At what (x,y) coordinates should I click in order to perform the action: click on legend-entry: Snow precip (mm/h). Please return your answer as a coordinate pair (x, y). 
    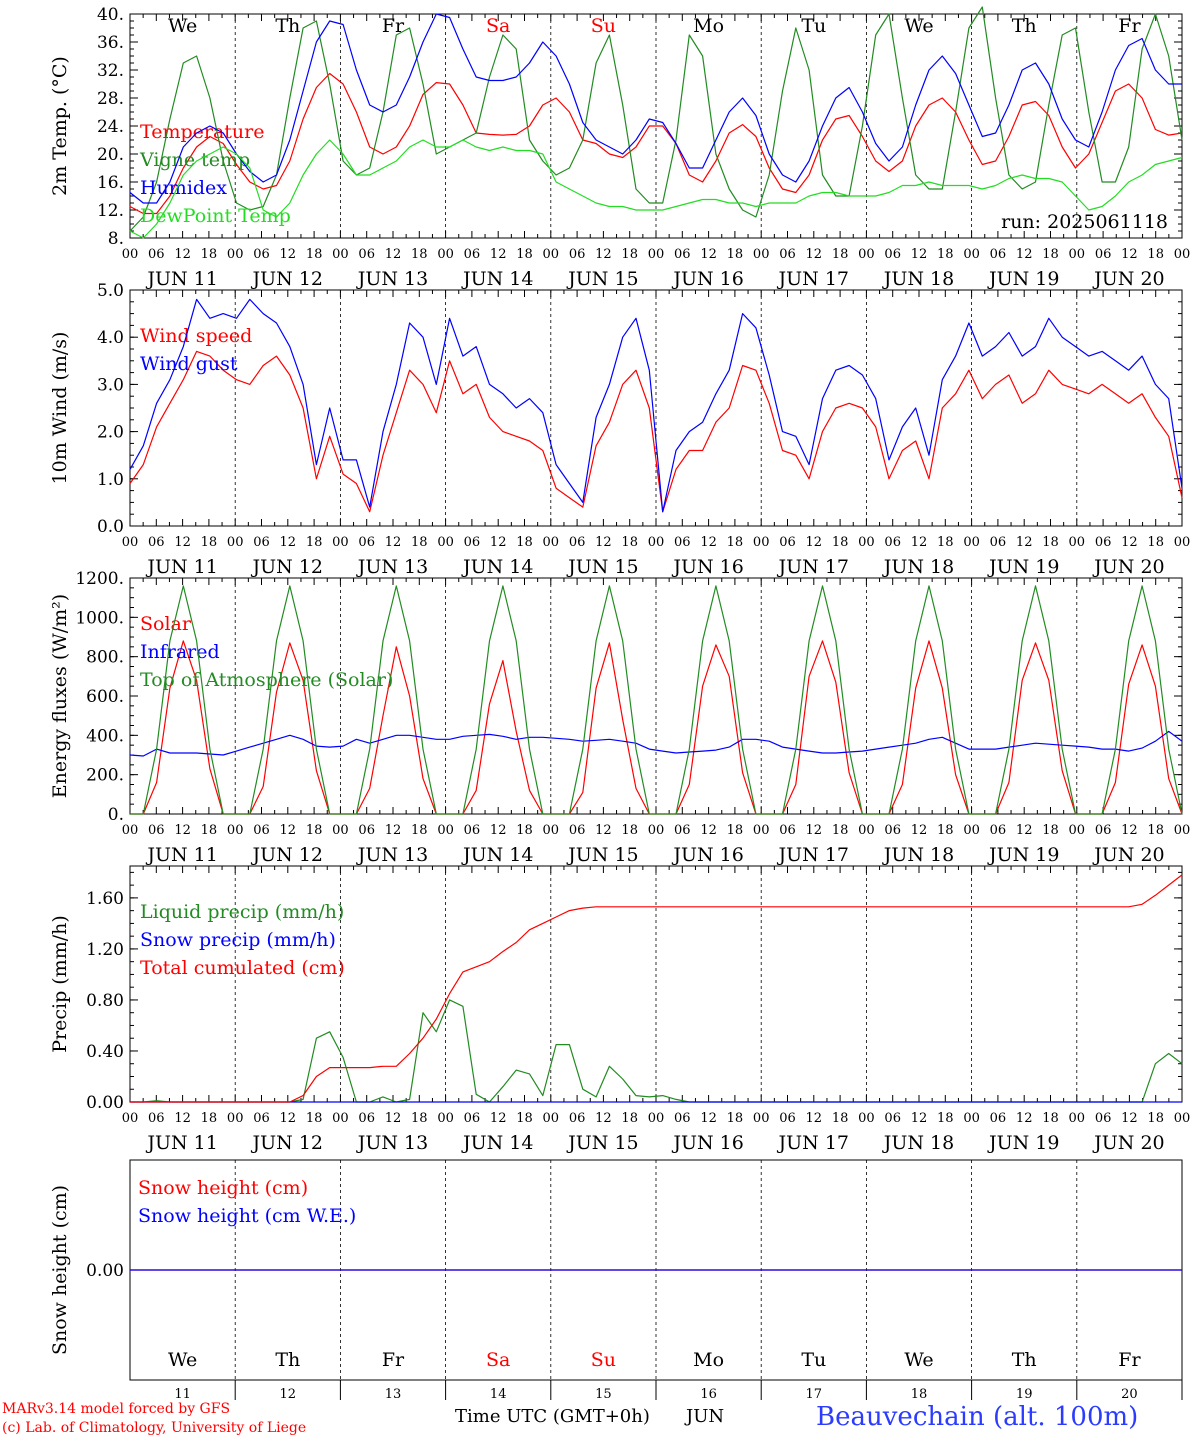
    Looking at the image, I should click on (238, 940).